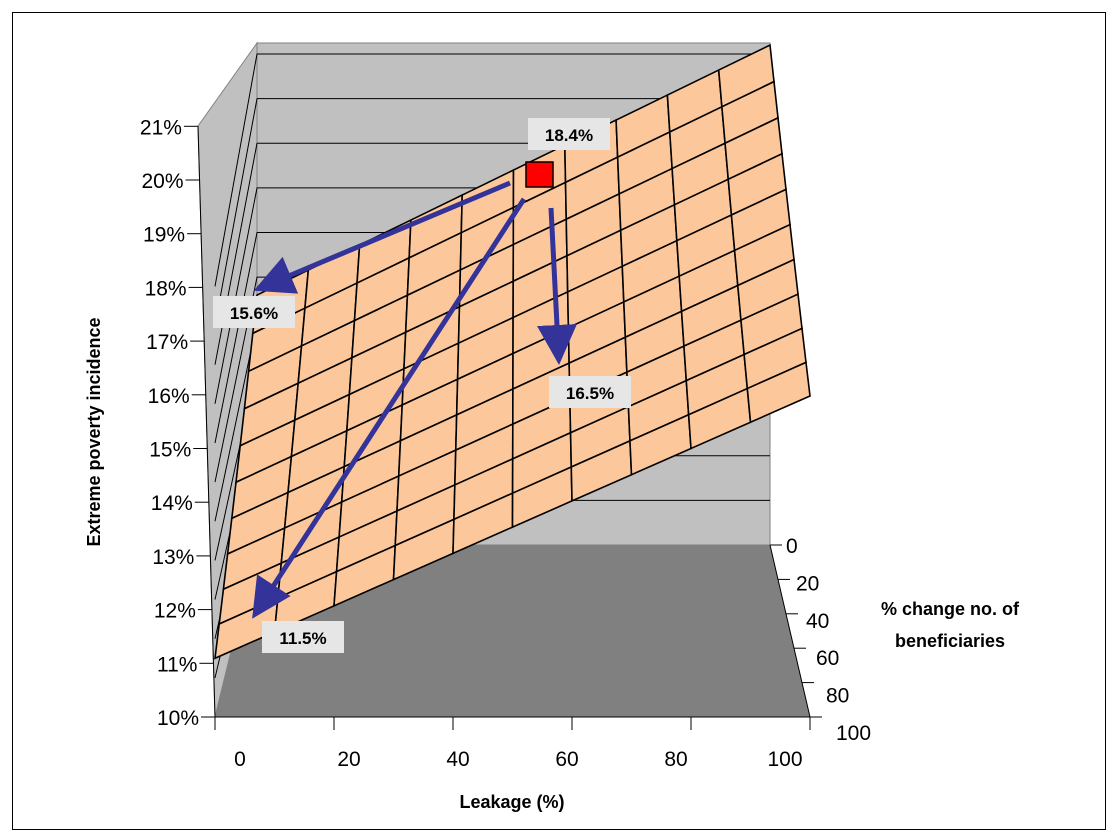  I want to click on depth-tick-label: 60, so click(827, 658).